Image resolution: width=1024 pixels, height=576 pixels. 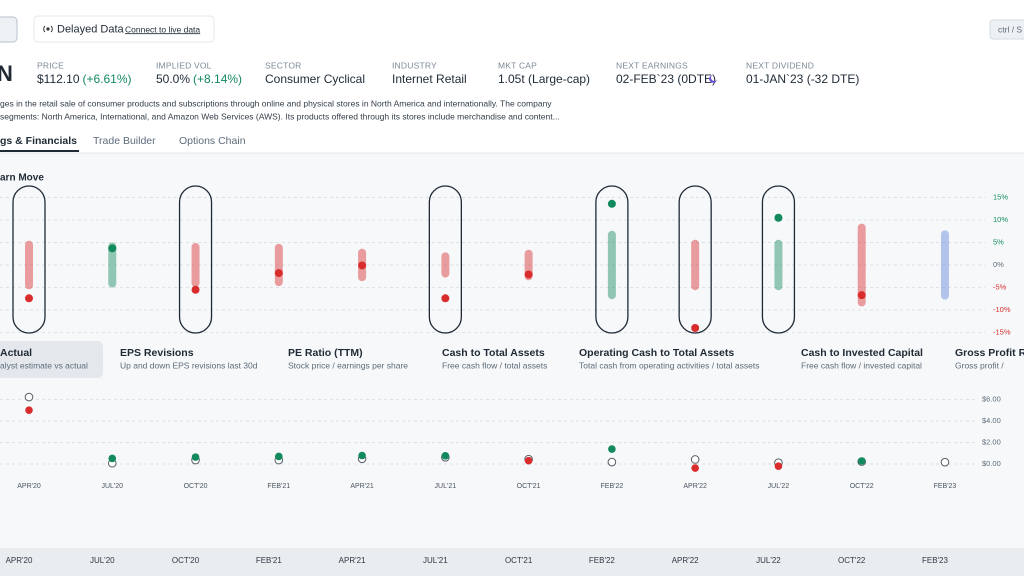 I want to click on tab: gs & Financials, so click(x=38, y=141).